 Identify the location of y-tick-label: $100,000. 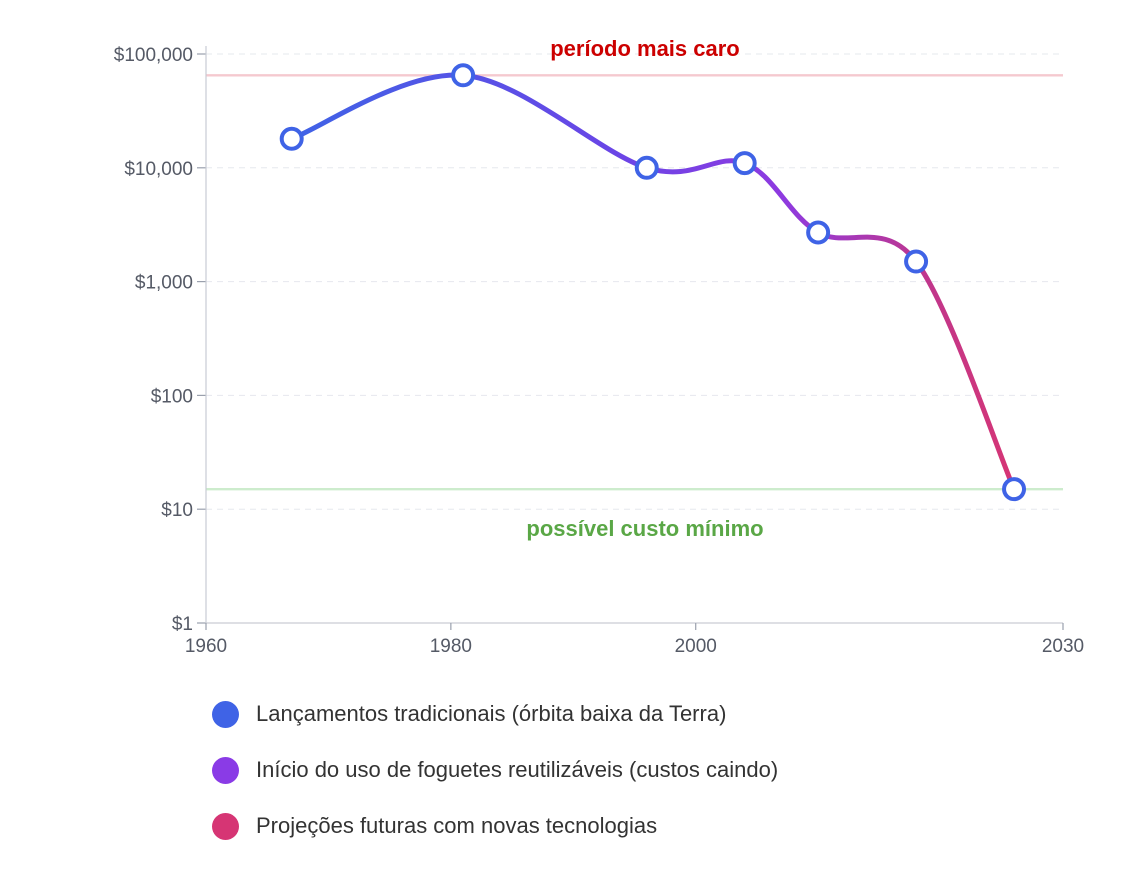
(153, 55).